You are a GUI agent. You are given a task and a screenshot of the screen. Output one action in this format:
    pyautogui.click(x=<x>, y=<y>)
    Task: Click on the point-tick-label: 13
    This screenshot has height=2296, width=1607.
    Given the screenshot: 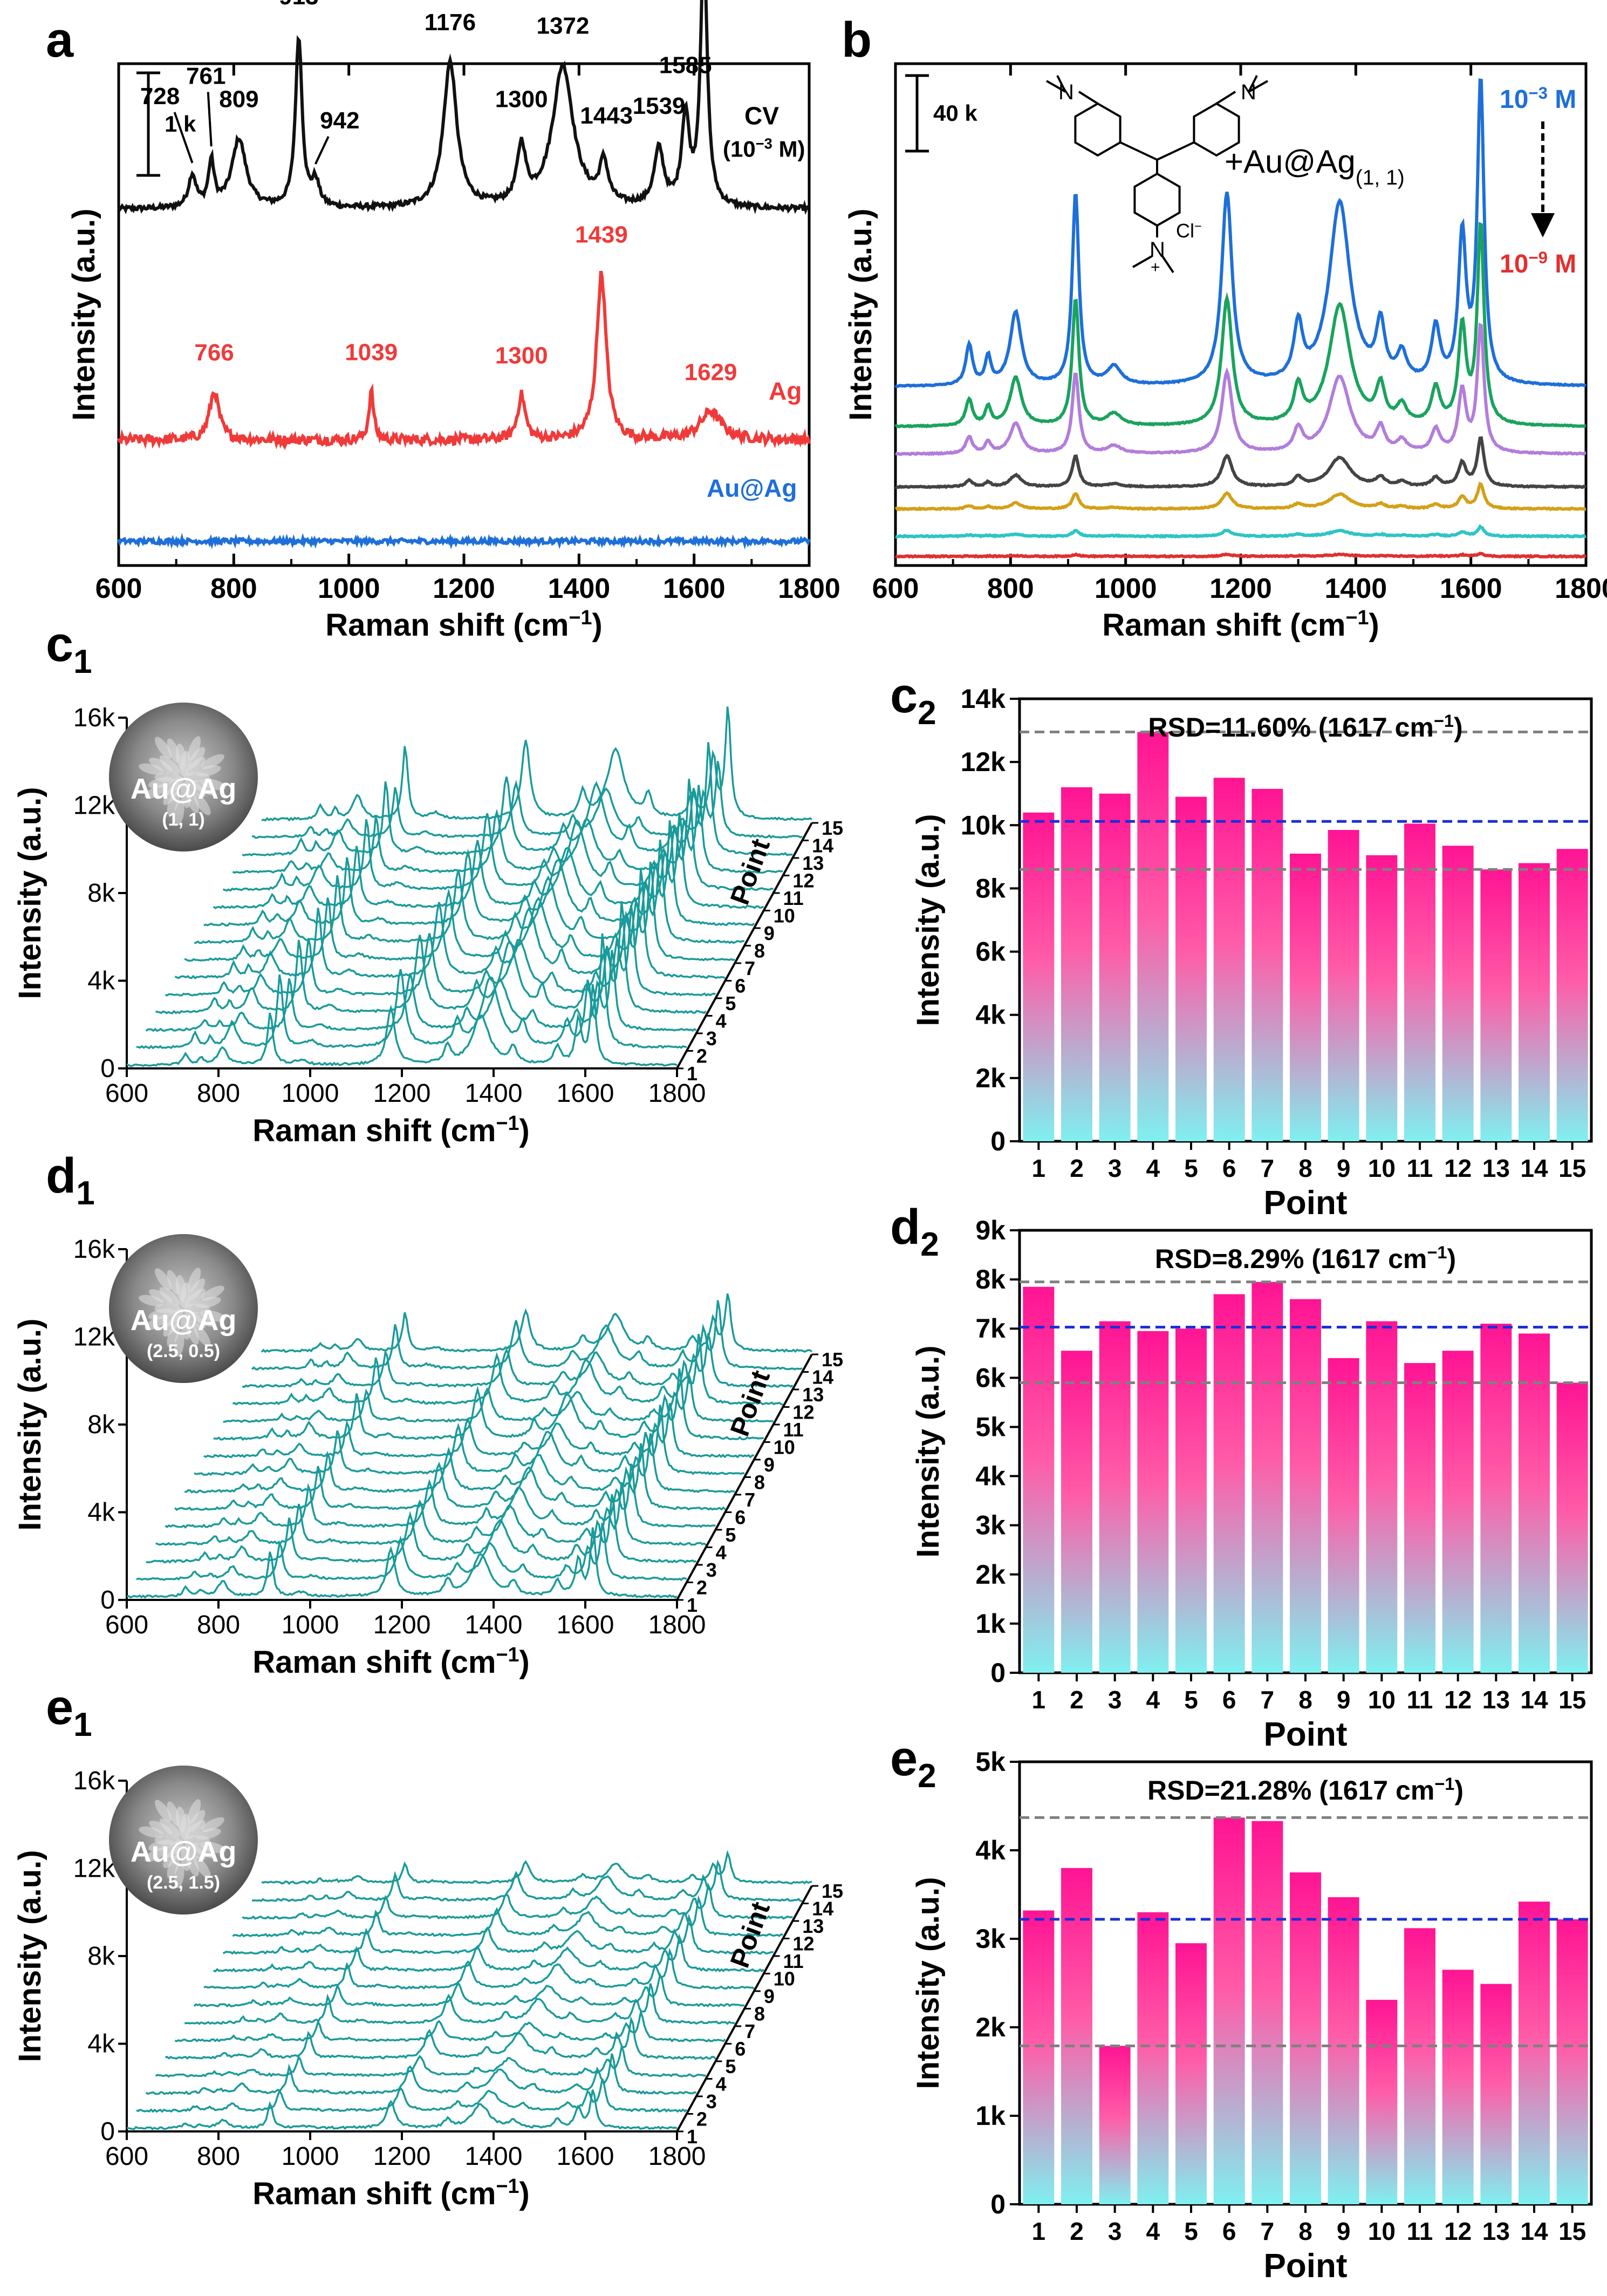 What is the action you would take?
    pyautogui.click(x=813, y=1926)
    